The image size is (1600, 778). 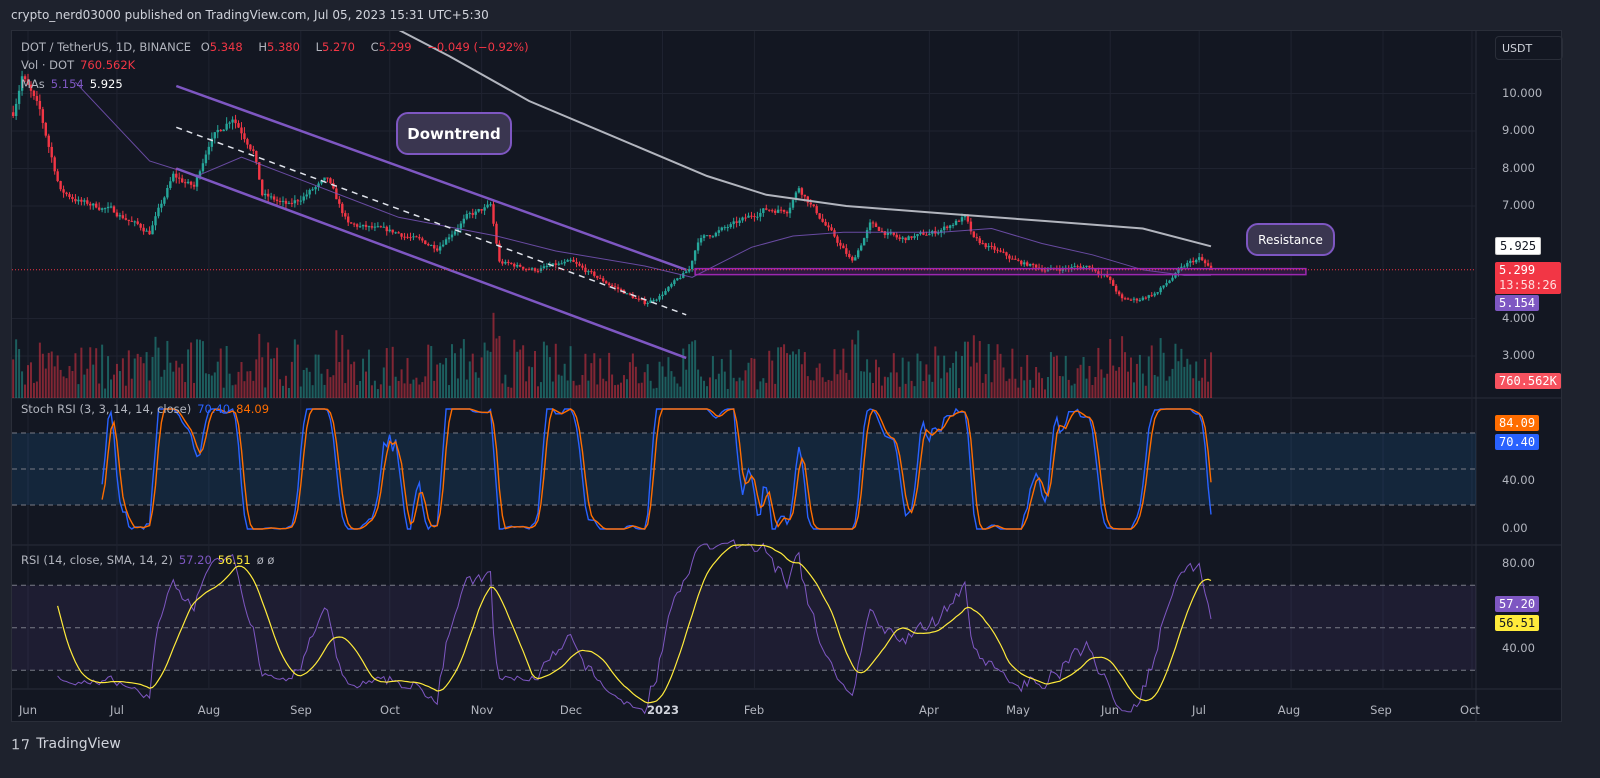 What do you see at coordinates (97, 560) in the screenshot?
I see `rsi-label: RSI (14, close, SMA, 14, 2)` at bounding box center [97, 560].